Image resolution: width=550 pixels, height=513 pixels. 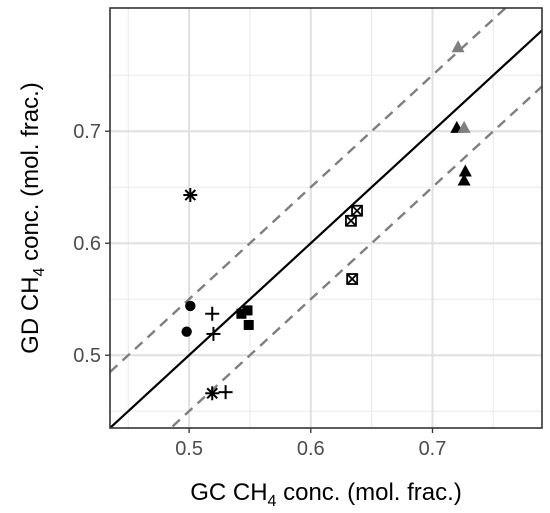 I want to click on x-axis-ticks: 0.5 0.6 0.7, so click(x=310, y=444).